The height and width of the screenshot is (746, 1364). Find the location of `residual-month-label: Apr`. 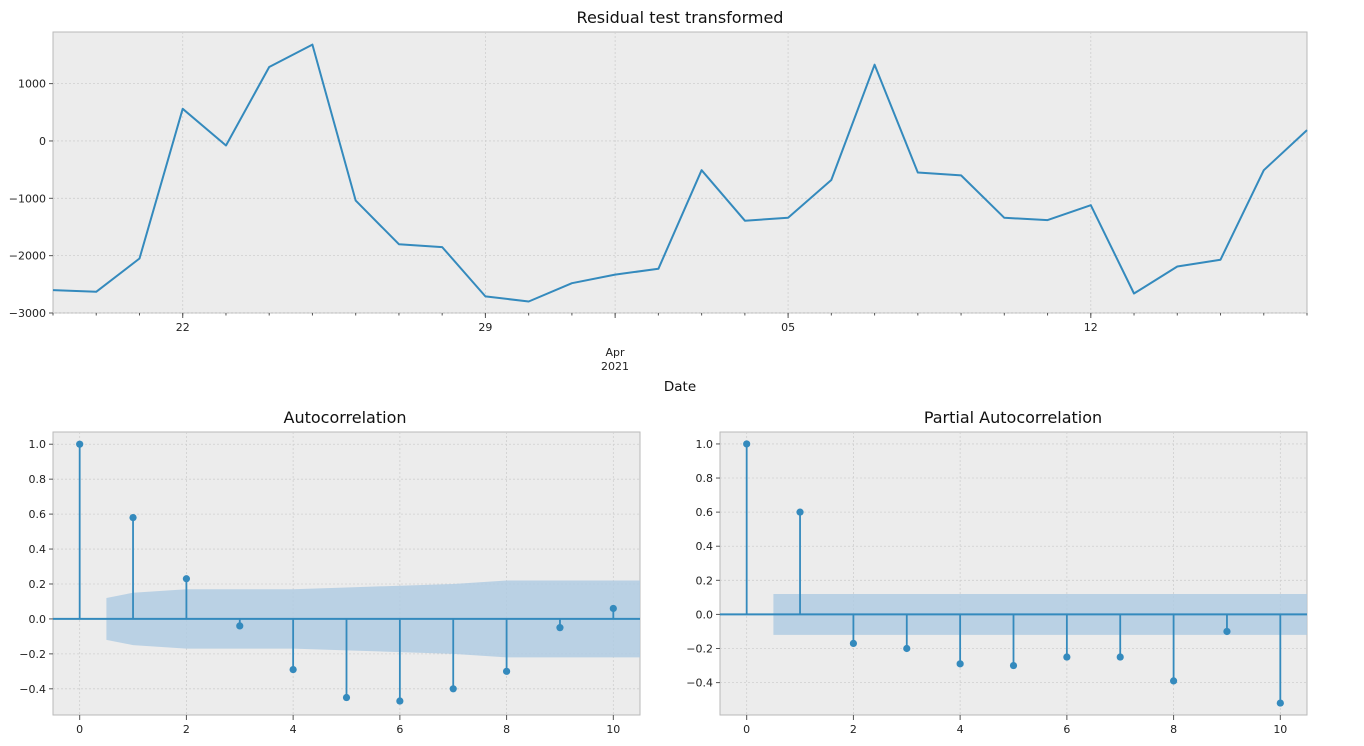

residual-month-label: Apr is located at coordinates (615, 352).